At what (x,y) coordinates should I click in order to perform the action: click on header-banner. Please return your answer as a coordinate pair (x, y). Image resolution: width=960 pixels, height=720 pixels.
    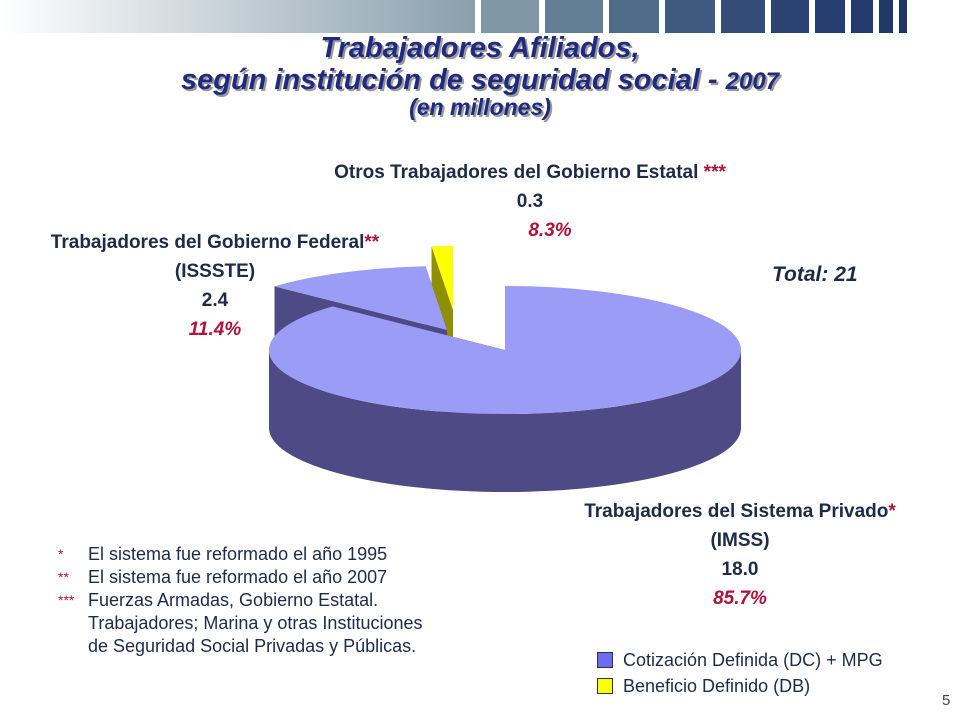
    Looking at the image, I should click on (453, 16).